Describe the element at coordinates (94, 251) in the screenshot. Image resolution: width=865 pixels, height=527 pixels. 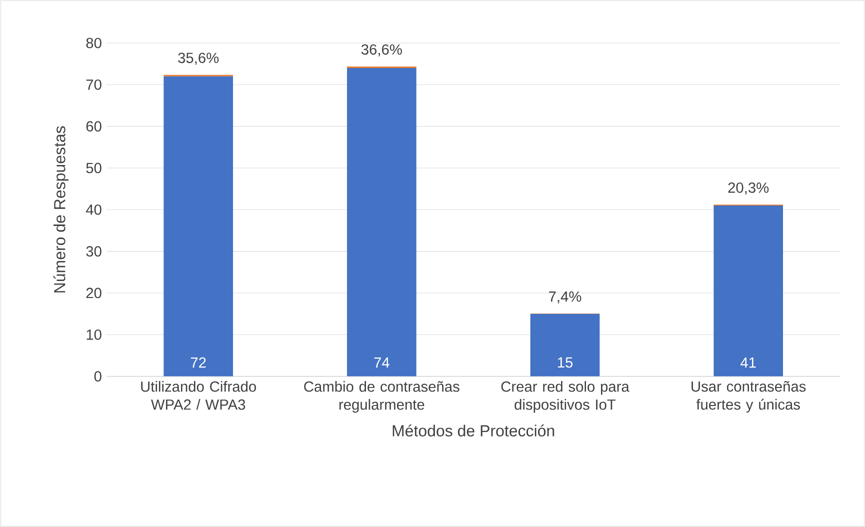
I see `y-tick-label: 30` at that location.